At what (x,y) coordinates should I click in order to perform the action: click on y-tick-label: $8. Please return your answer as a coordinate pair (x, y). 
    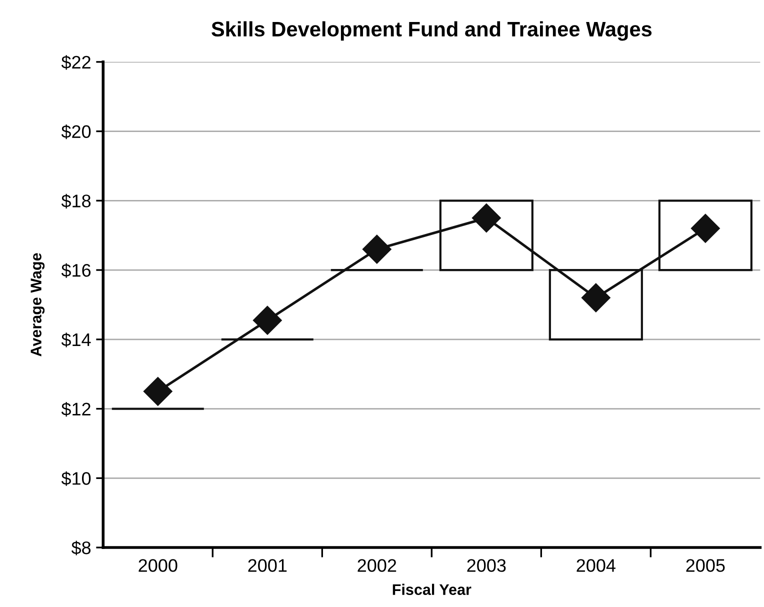
    Looking at the image, I should click on (81, 548).